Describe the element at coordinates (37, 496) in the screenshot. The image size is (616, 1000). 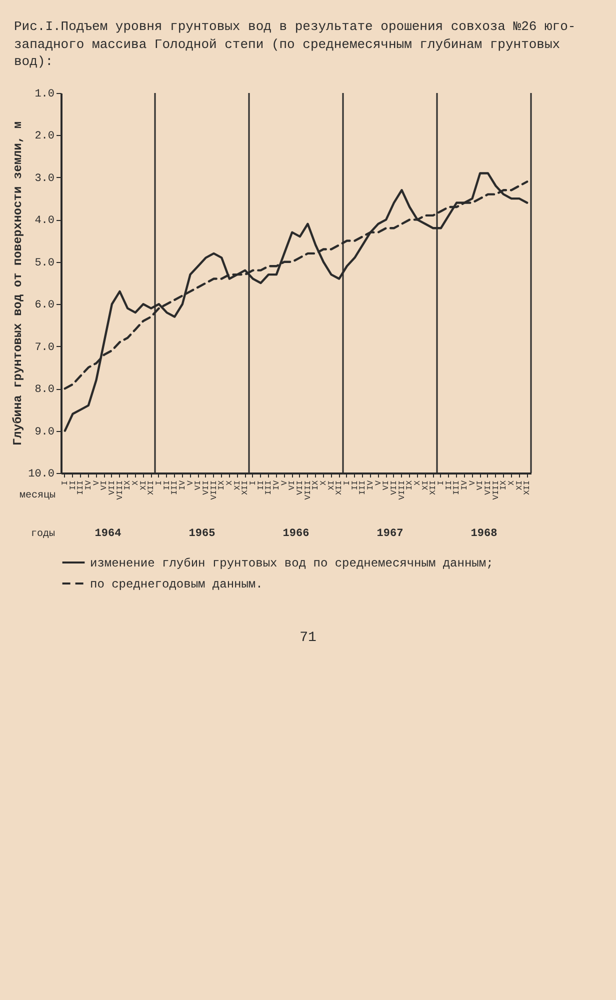
I see `x-axis-title: месяцы` at that location.